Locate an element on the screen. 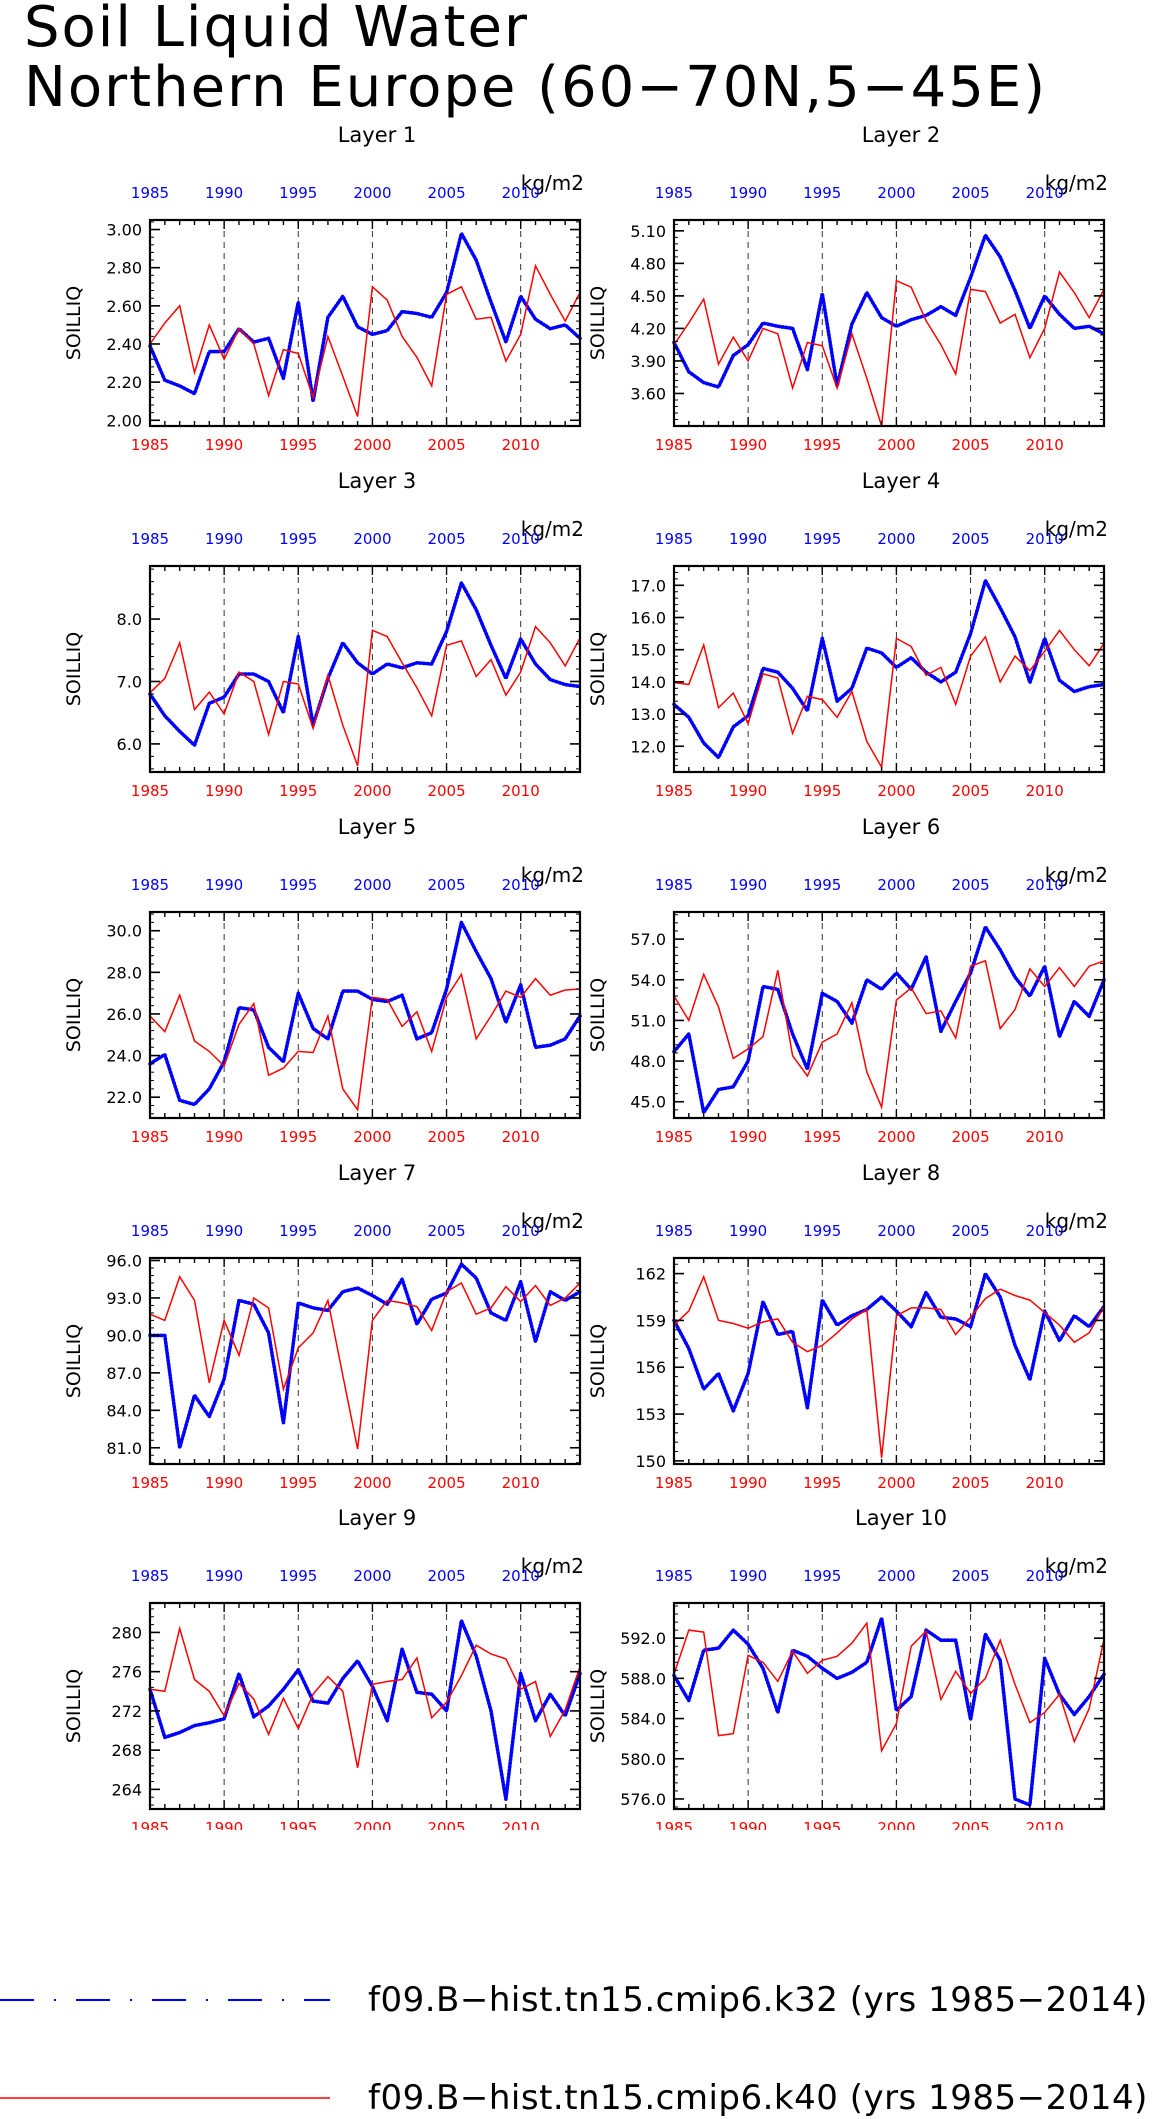  legend-k40-line is located at coordinates (165, 2098).